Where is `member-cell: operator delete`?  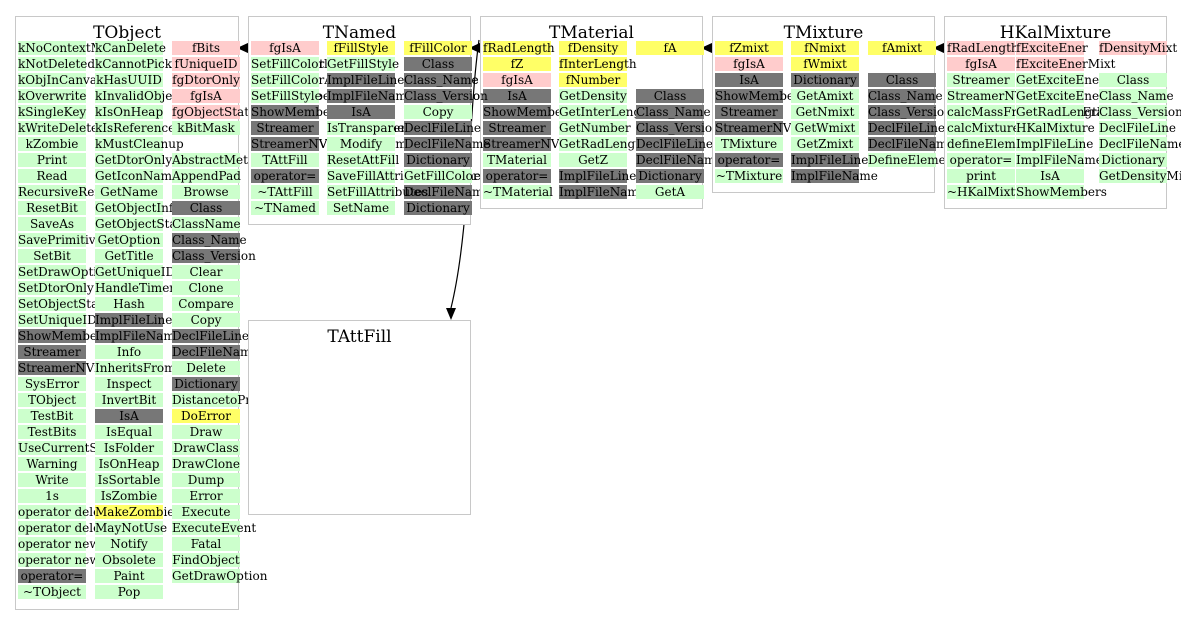
member-cell: operator delete is located at coordinates (65, 512).